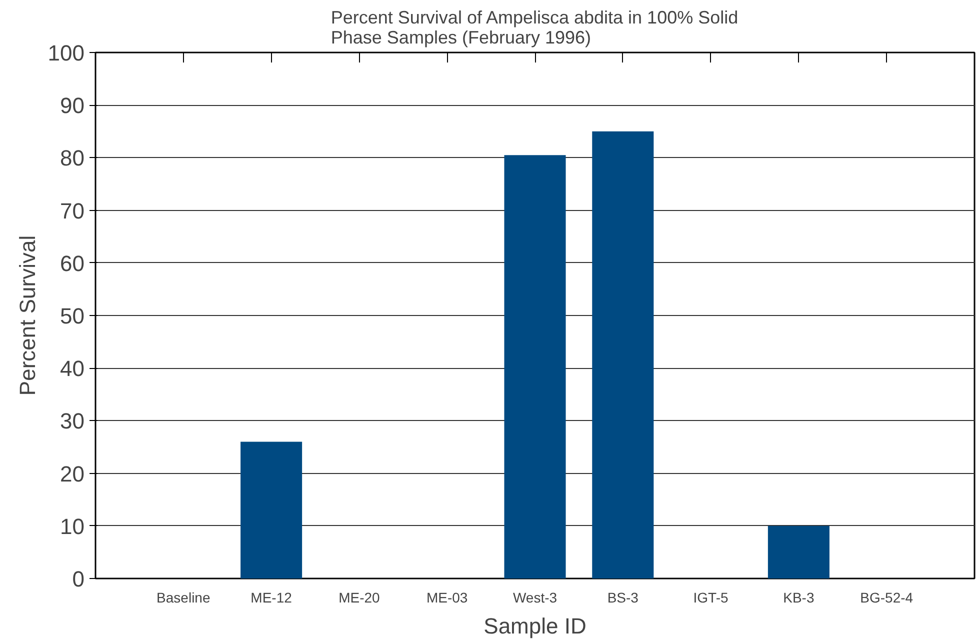  What do you see at coordinates (72, 473) in the screenshot?
I see `y-tick-label: 20` at bounding box center [72, 473].